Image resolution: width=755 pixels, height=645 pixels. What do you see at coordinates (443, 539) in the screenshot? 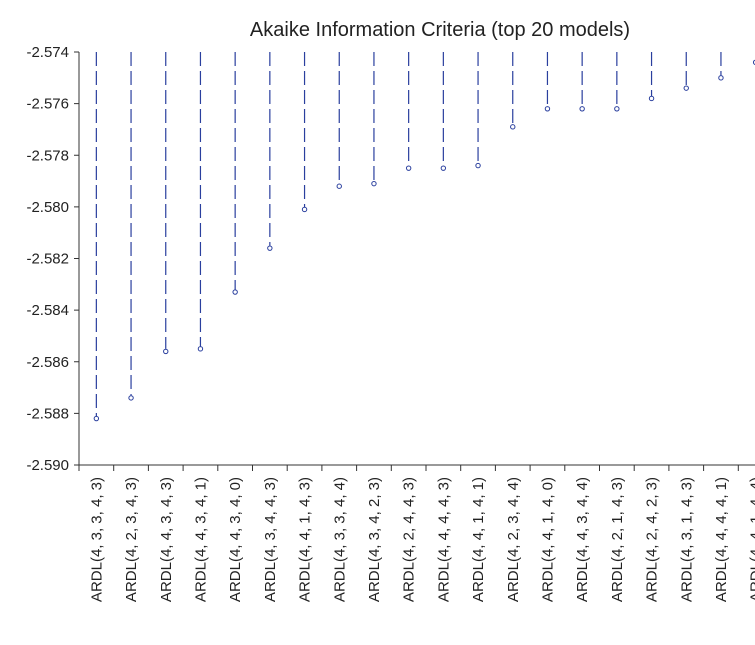
I see `x-tick-label: ARDL(4, 4, 4, 4, 3)` at bounding box center [443, 539].